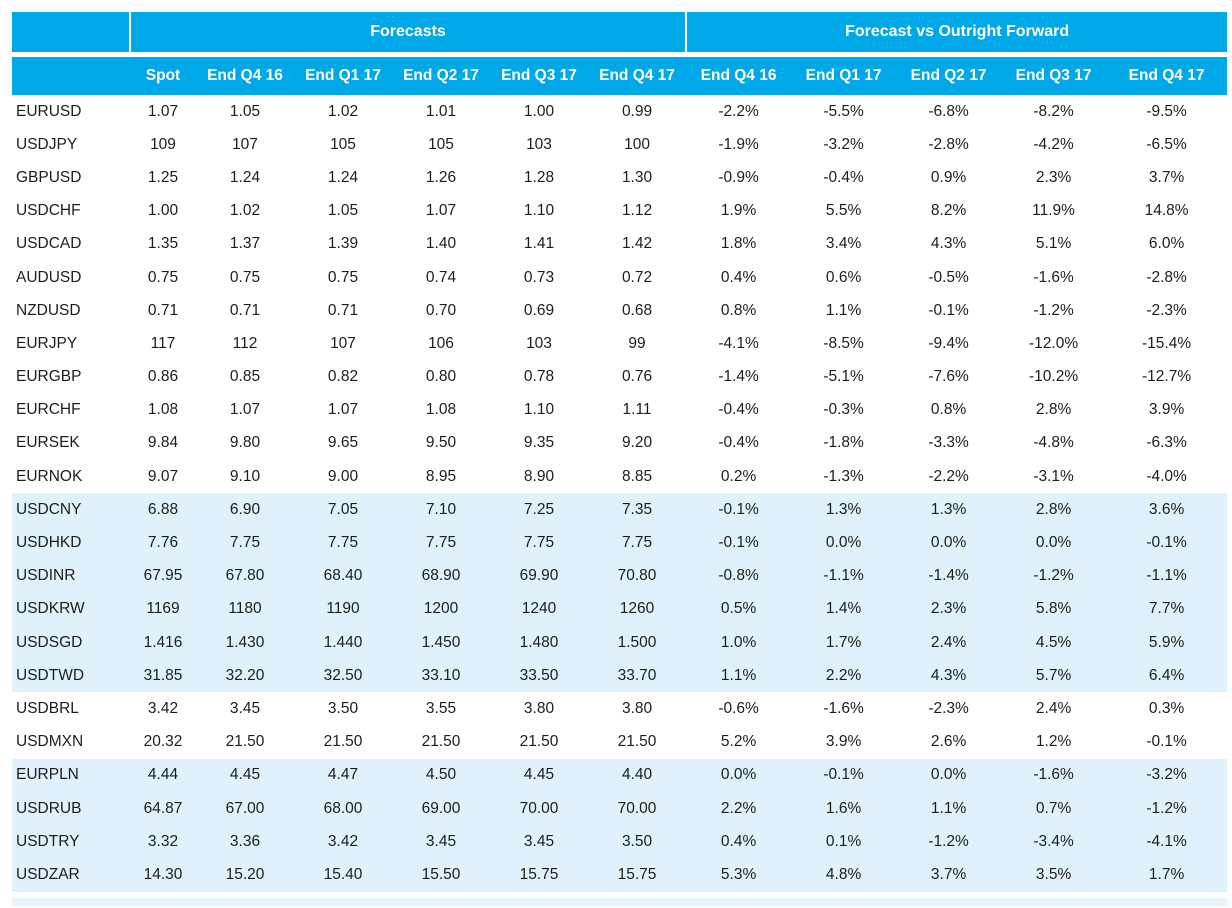 This screenshot has width=1232, height=908. Describe the element at coordinates (245, 609) in the screenshot. I see `forecast-cell: 1180` at that location.